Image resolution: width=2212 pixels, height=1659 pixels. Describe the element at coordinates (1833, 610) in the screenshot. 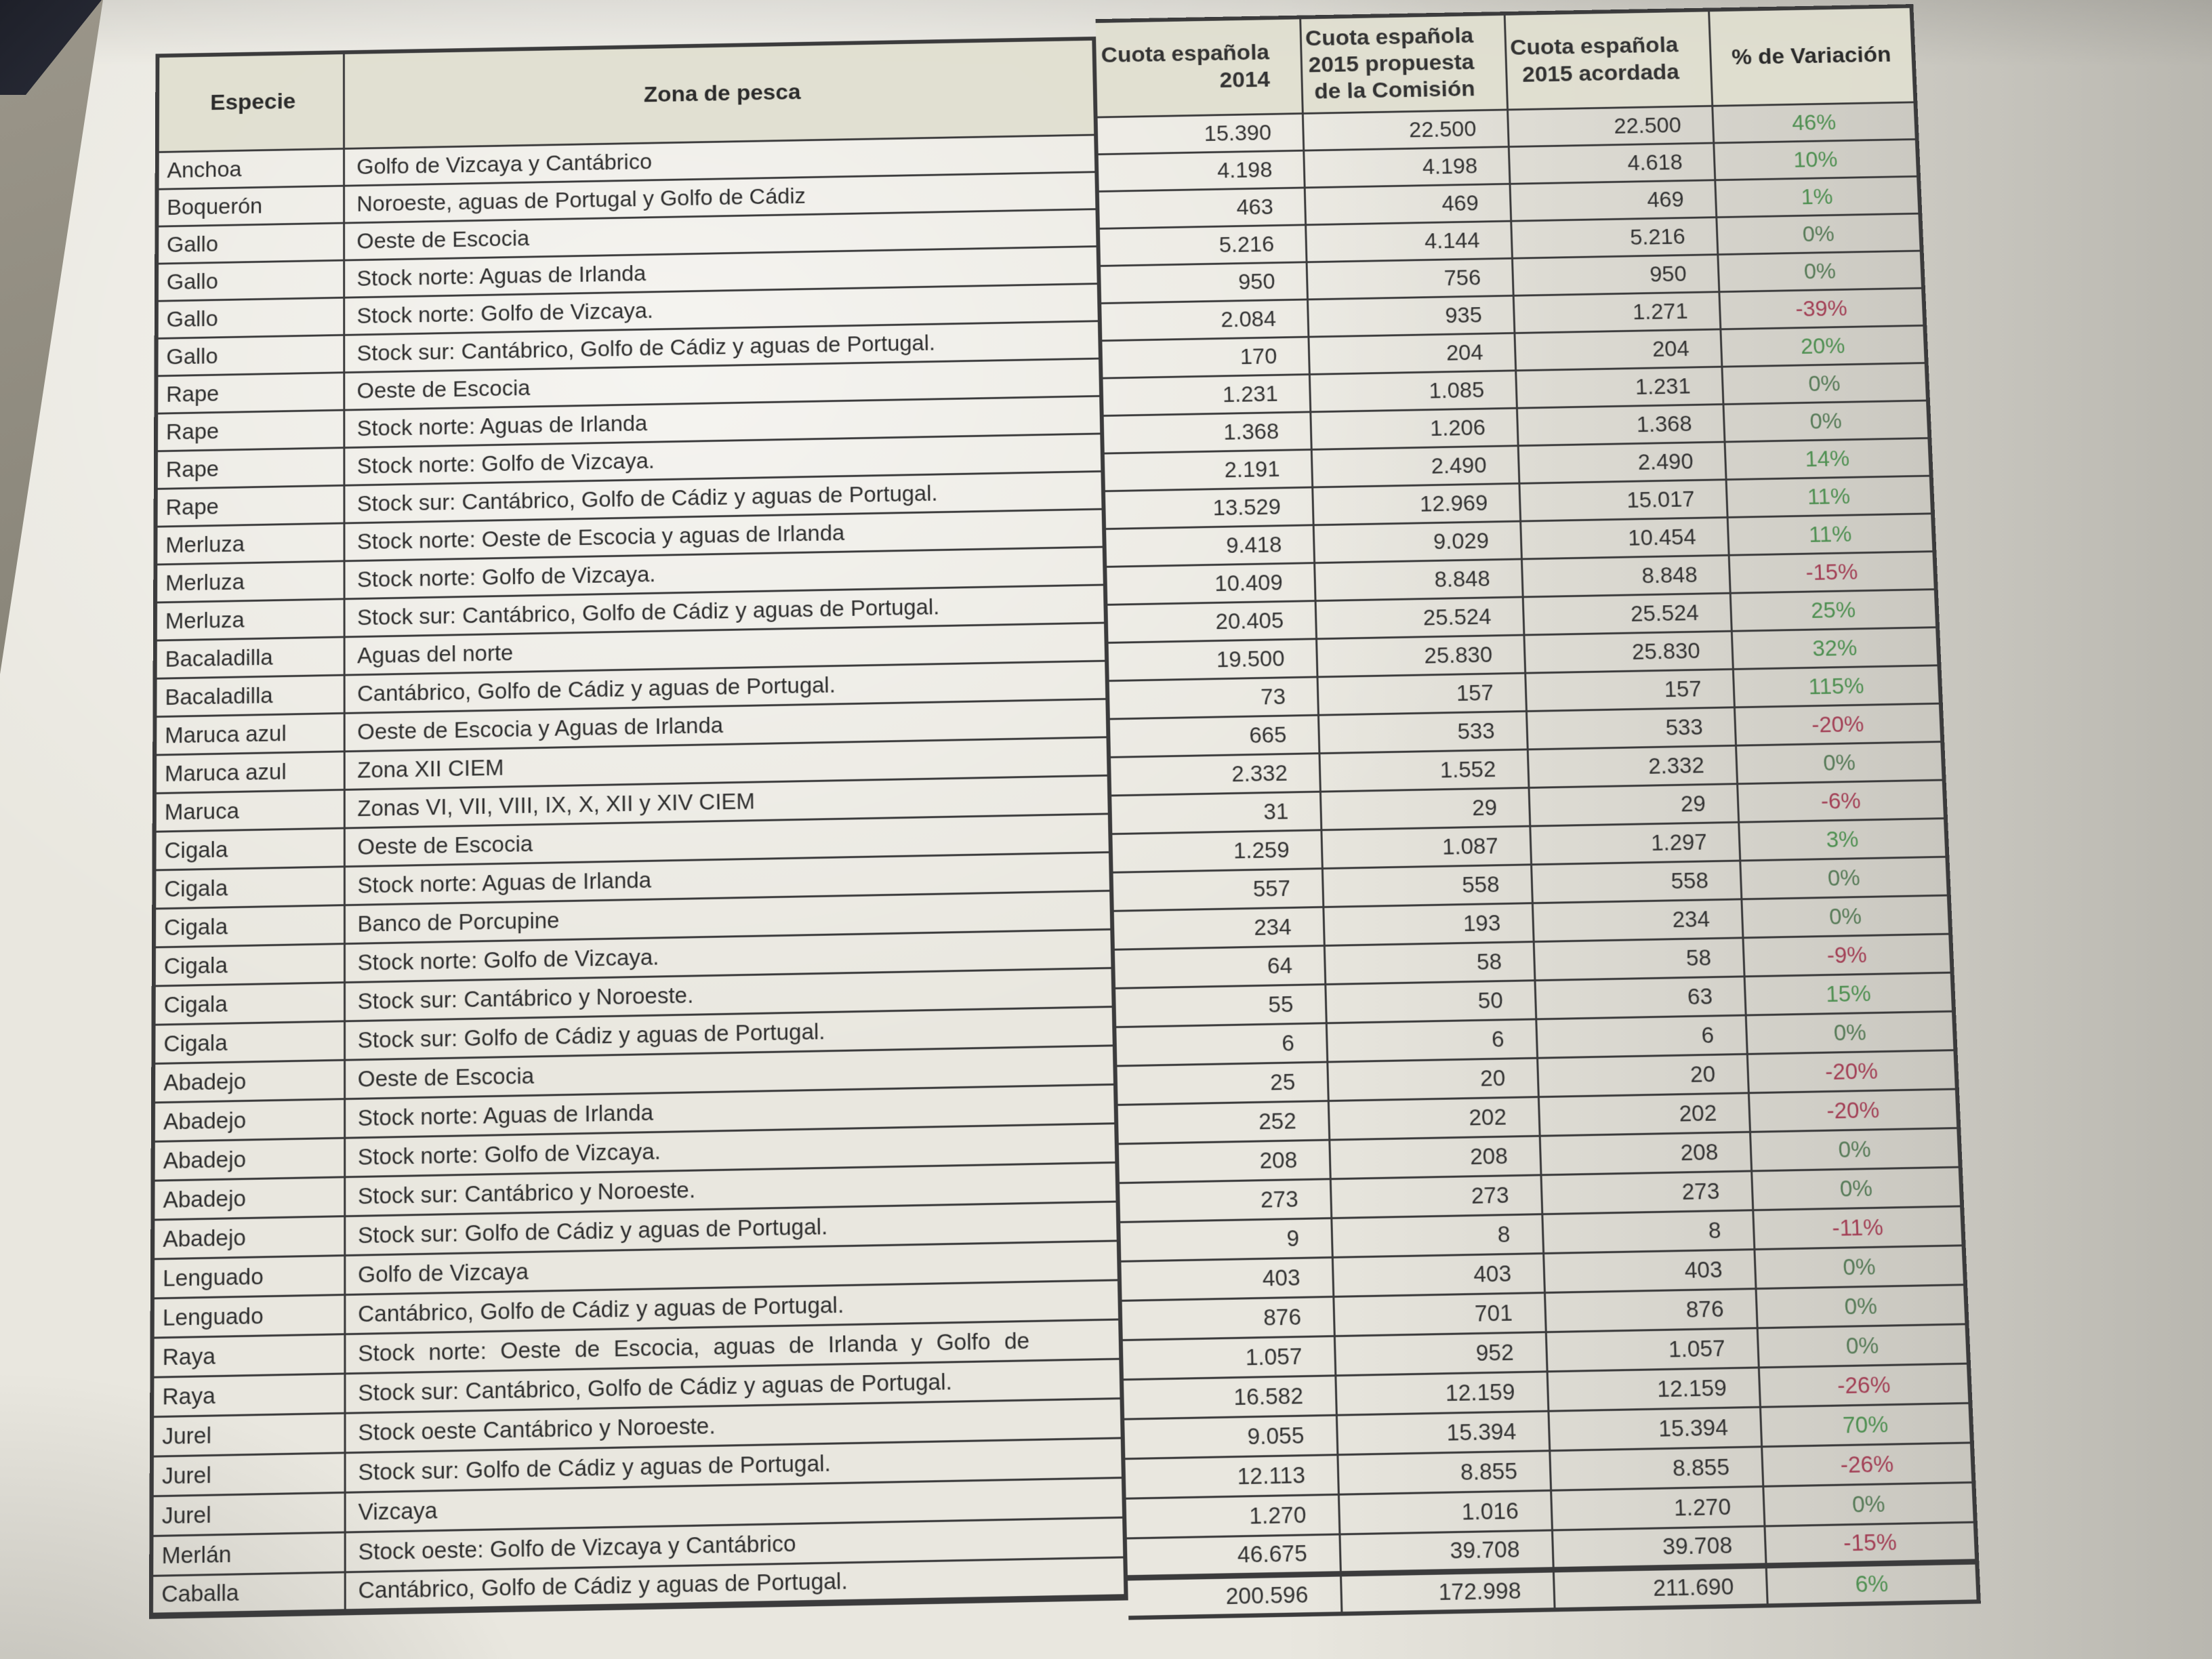

I see `variacion-cell: 25%` at that location.